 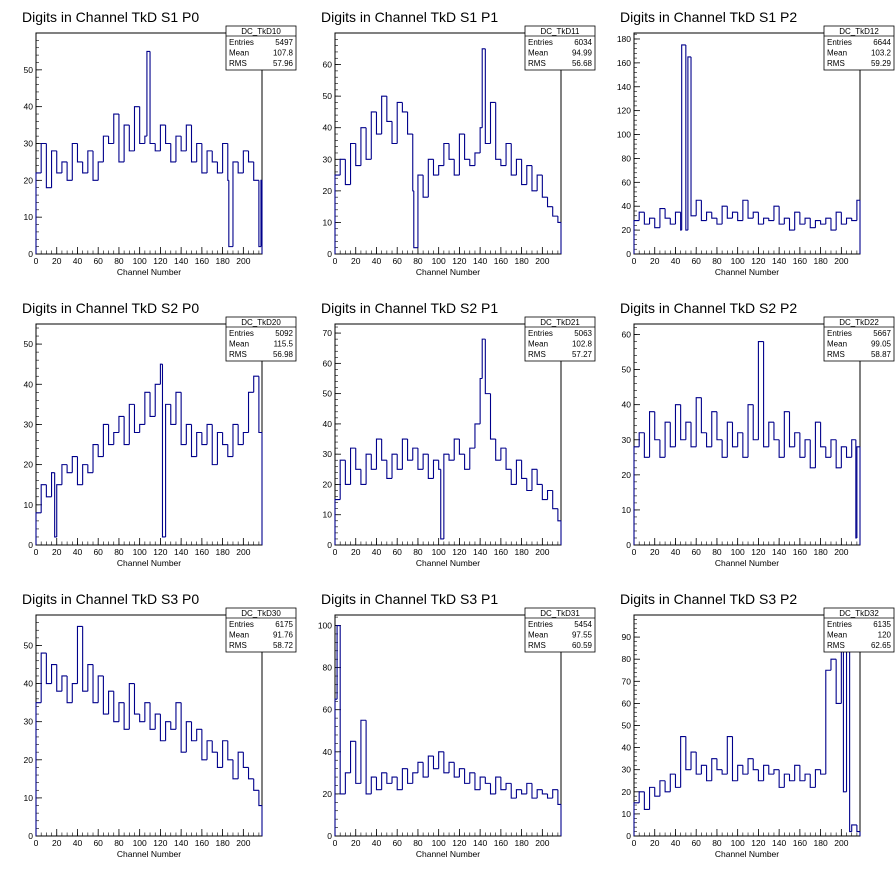 What do you see at coordinates (841, 552) in the screenshot?
I see `x-tick-label: 200` at bounding box center [841, 552].